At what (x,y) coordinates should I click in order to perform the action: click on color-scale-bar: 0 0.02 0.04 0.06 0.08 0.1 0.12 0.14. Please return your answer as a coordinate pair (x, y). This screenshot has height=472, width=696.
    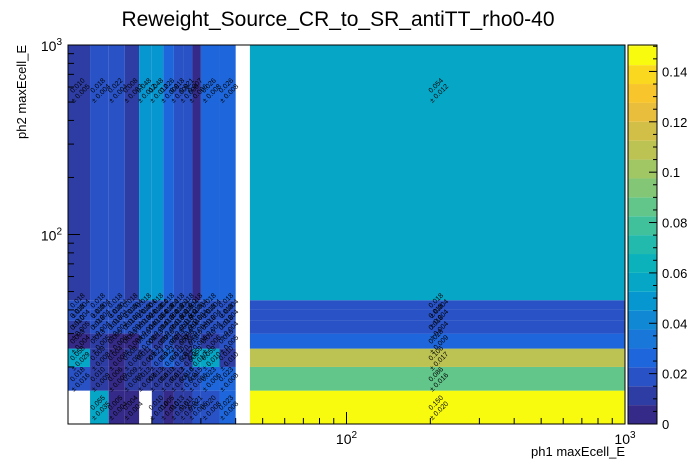
    Looking at the image, I should click on (657, 238).